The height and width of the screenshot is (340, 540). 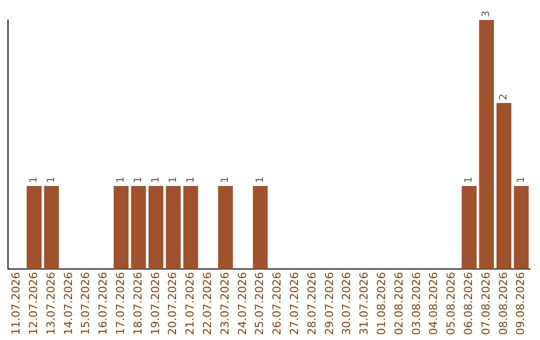 I want to click on x-tick-label: 07.08.2026, so click(x=485, y=304).